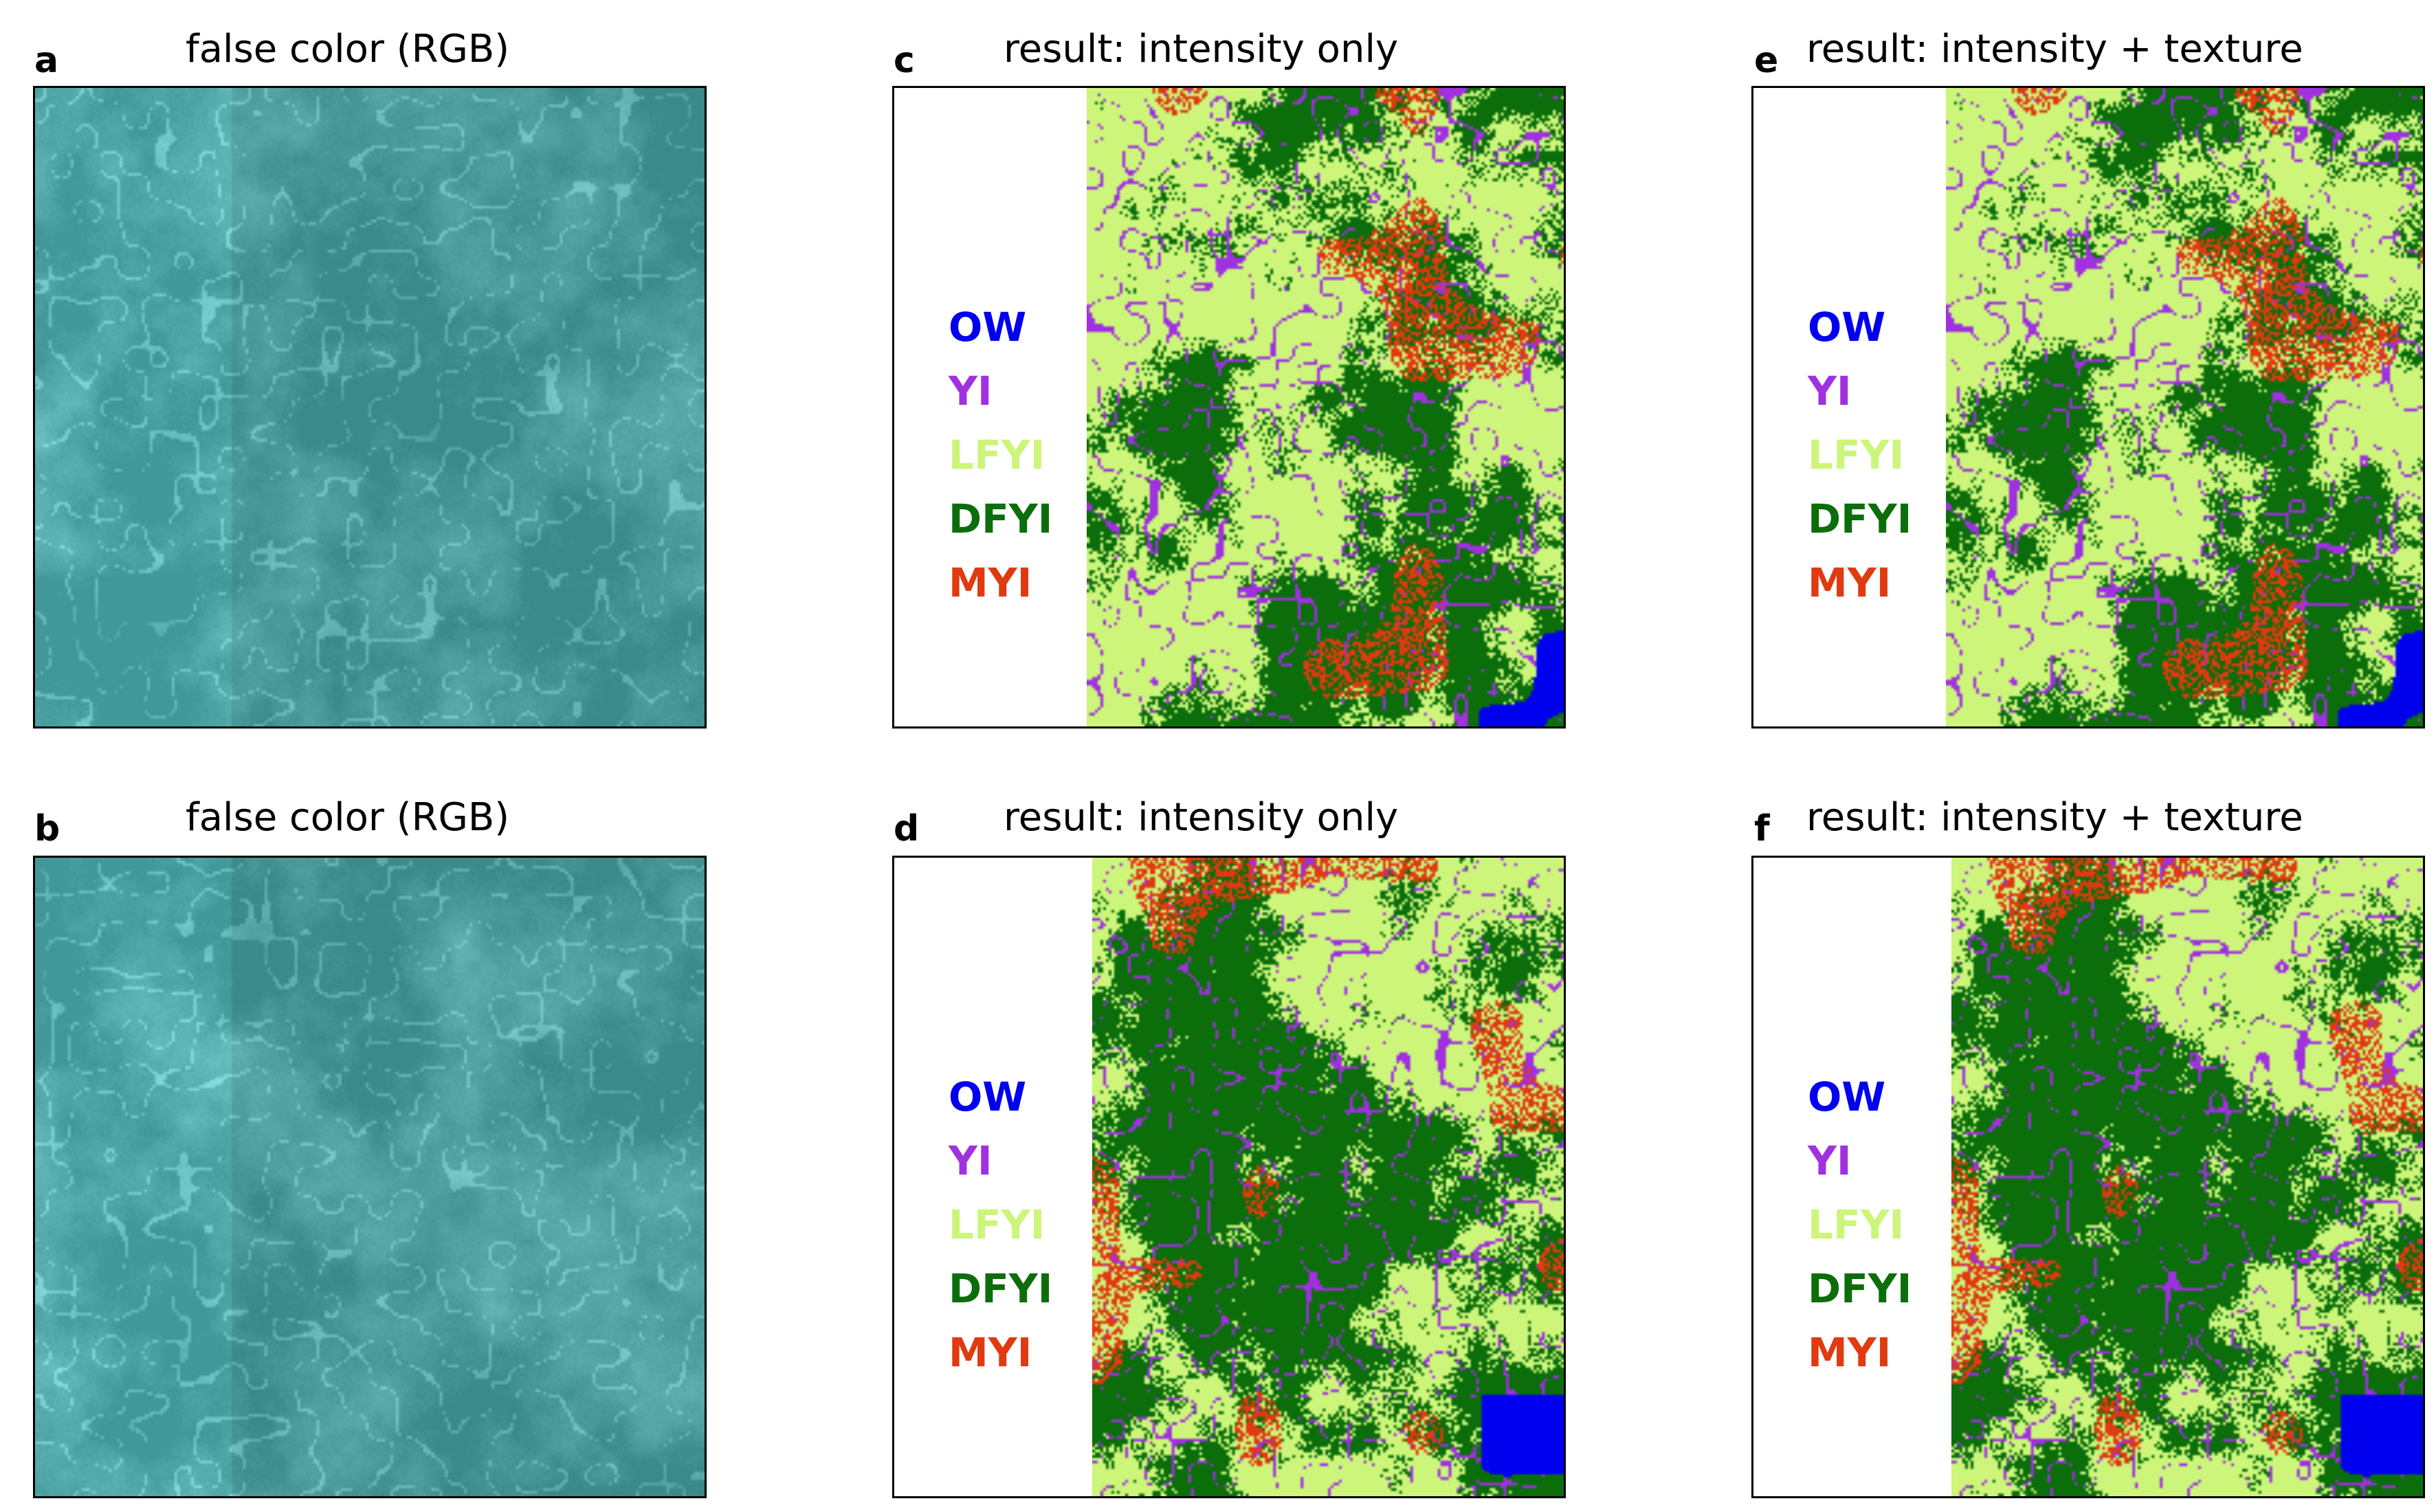 The width and height of the screenshot is (2436, 1512). What do you see at coordinates (47, 829) in the screenshot?
I see `panel-letter: b` at bounding box center [47, 829].